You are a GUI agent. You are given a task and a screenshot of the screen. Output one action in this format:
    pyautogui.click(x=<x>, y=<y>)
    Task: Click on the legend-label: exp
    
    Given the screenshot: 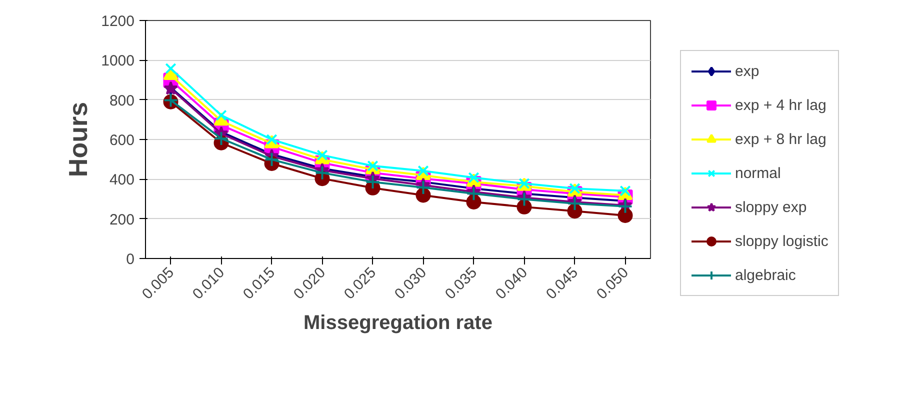 What is the action you would take?
    pyautogui.click(x=747, y=71)
    